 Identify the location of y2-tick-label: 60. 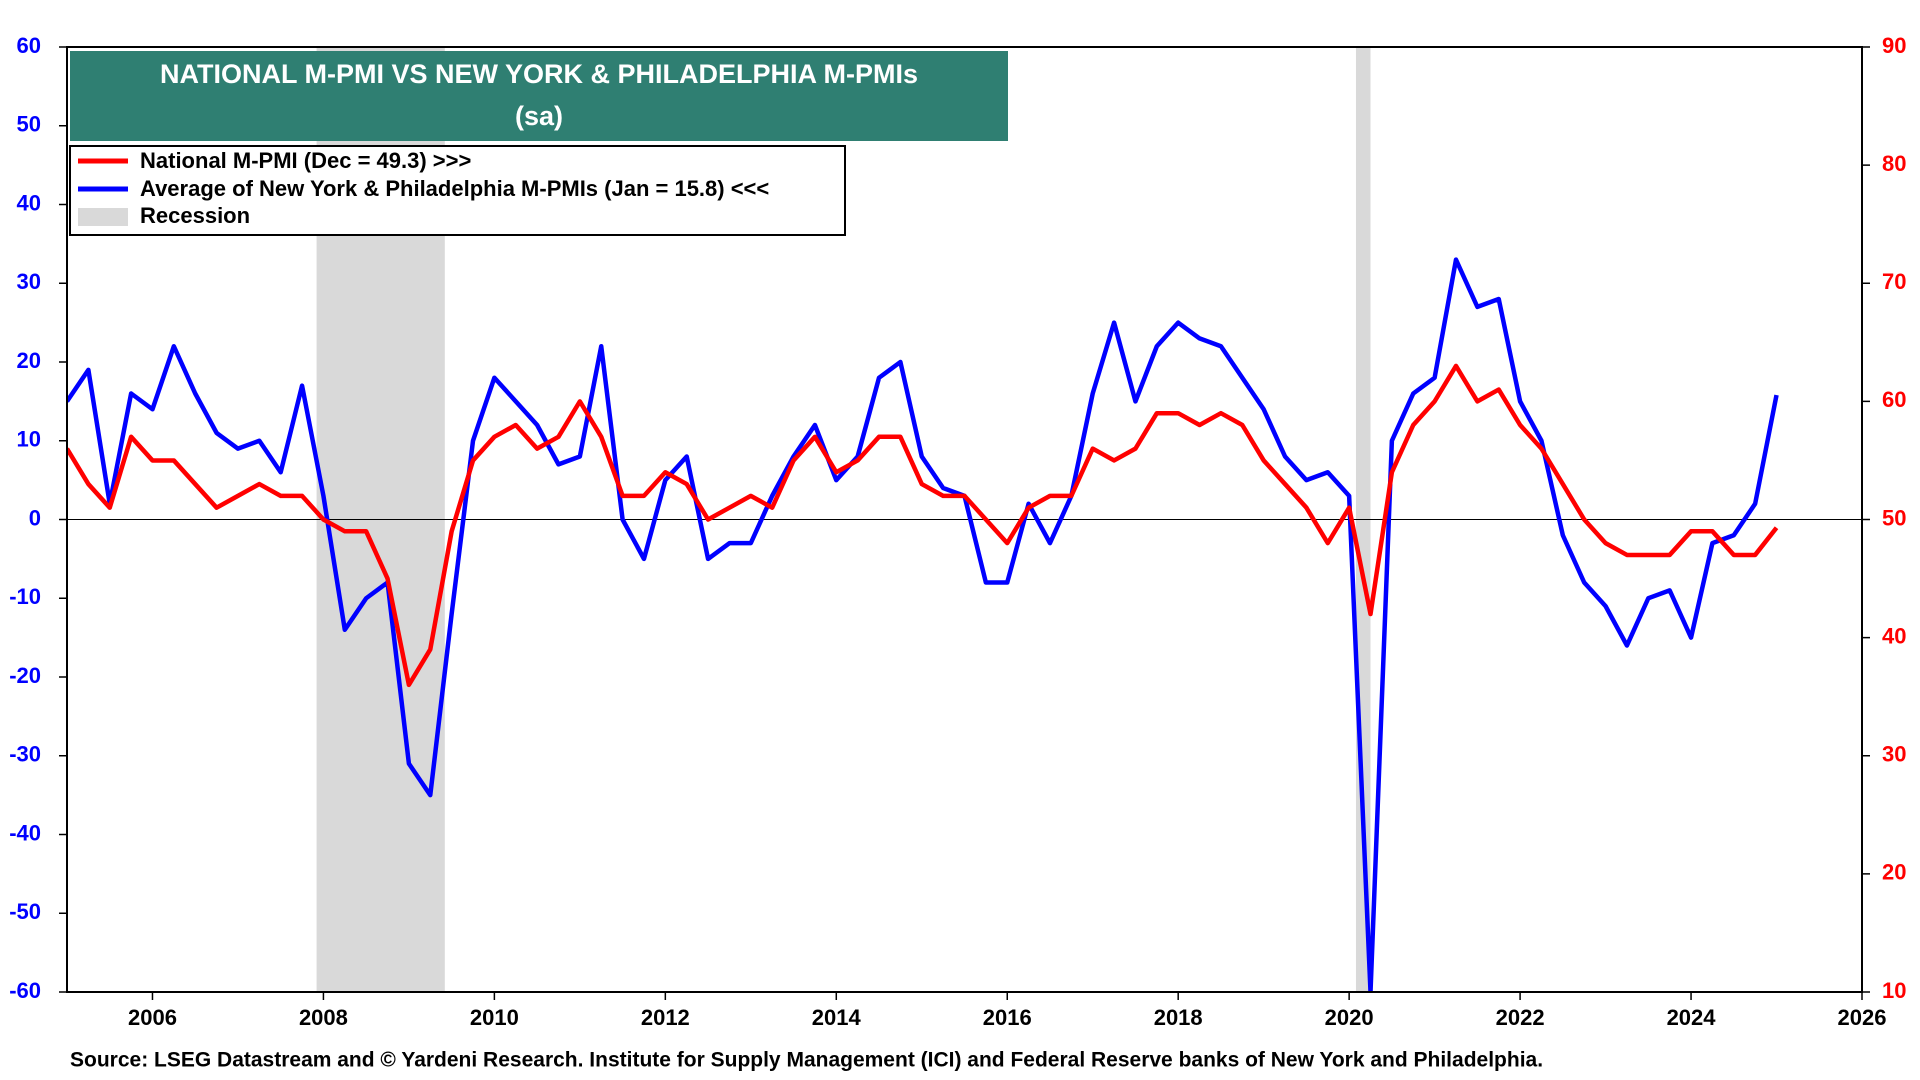
(1894, 399).